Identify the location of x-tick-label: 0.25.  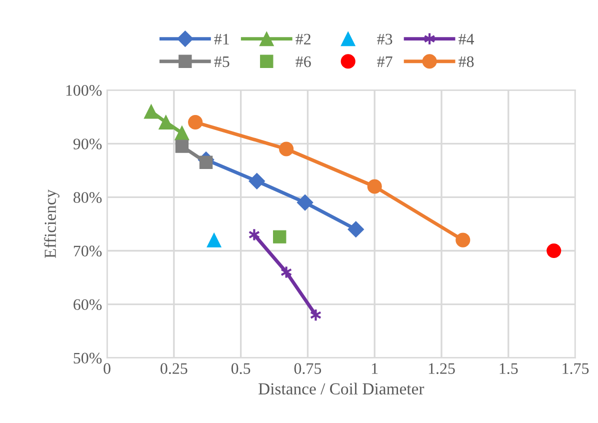
(174, 368).